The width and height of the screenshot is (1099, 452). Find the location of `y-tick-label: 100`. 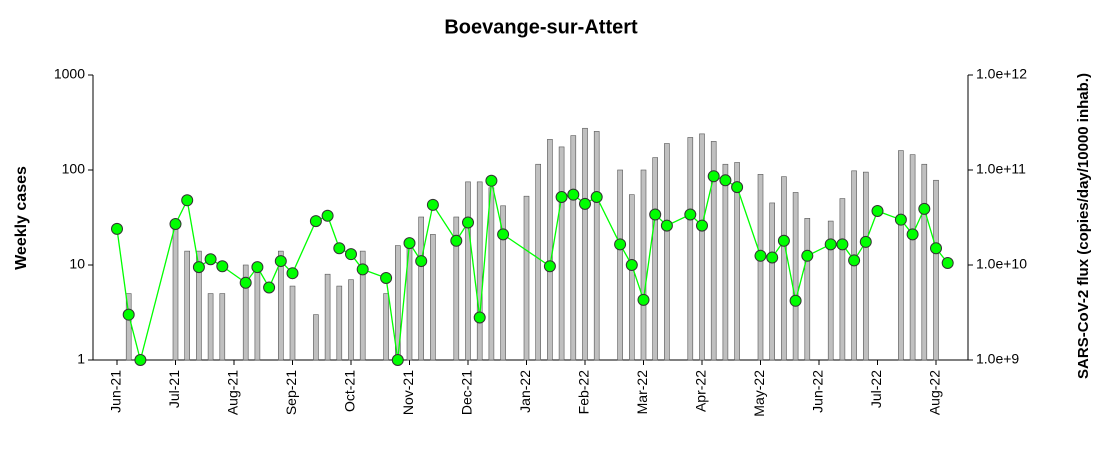

y-tick-label: 100 is located at coordinates (74, 169).